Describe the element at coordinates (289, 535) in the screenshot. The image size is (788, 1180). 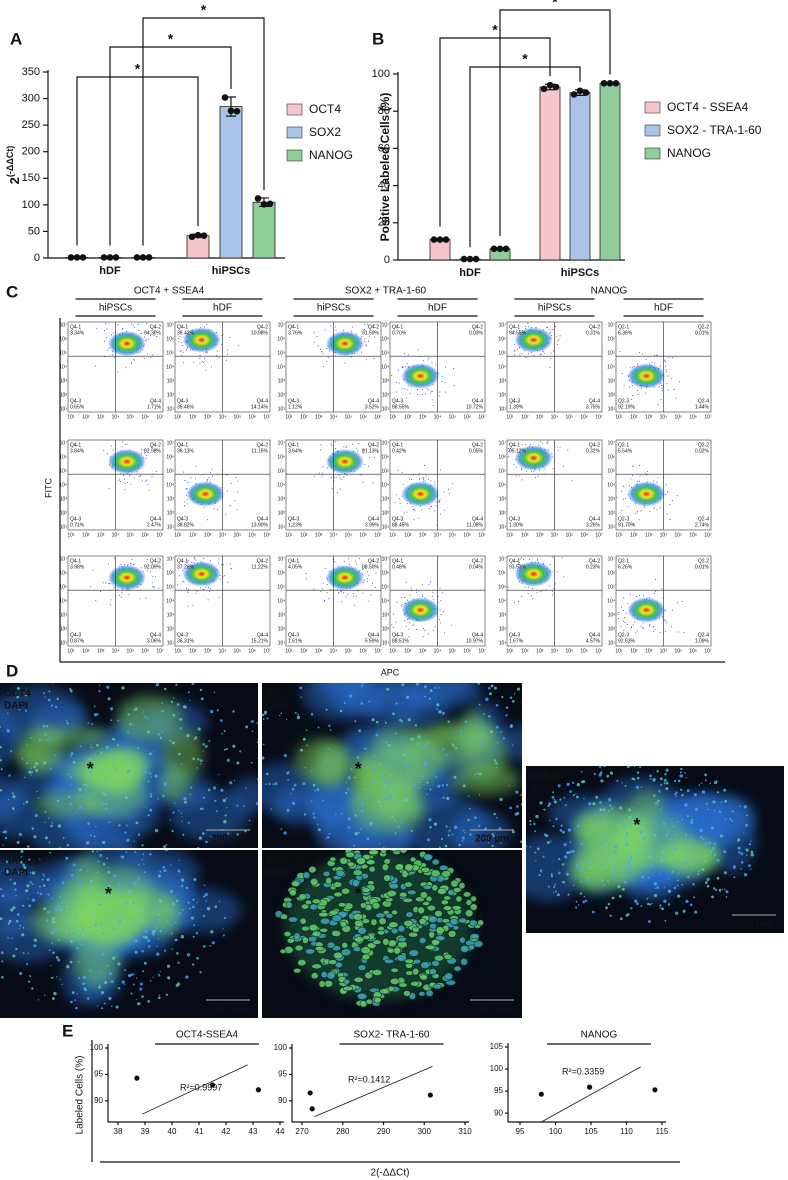
I see `x-tick-label: 10¹` at that location.